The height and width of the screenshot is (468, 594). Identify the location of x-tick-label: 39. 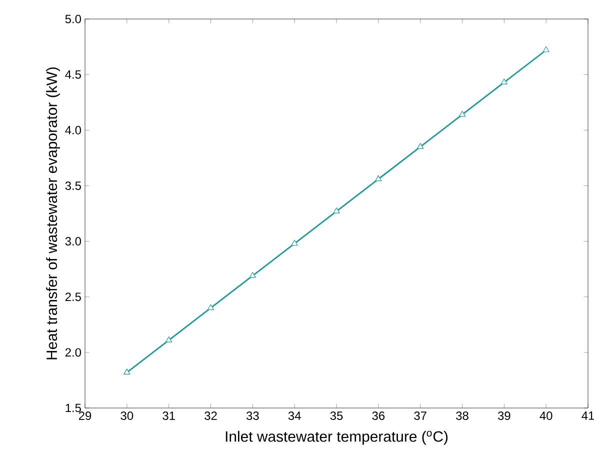
(504, 416).